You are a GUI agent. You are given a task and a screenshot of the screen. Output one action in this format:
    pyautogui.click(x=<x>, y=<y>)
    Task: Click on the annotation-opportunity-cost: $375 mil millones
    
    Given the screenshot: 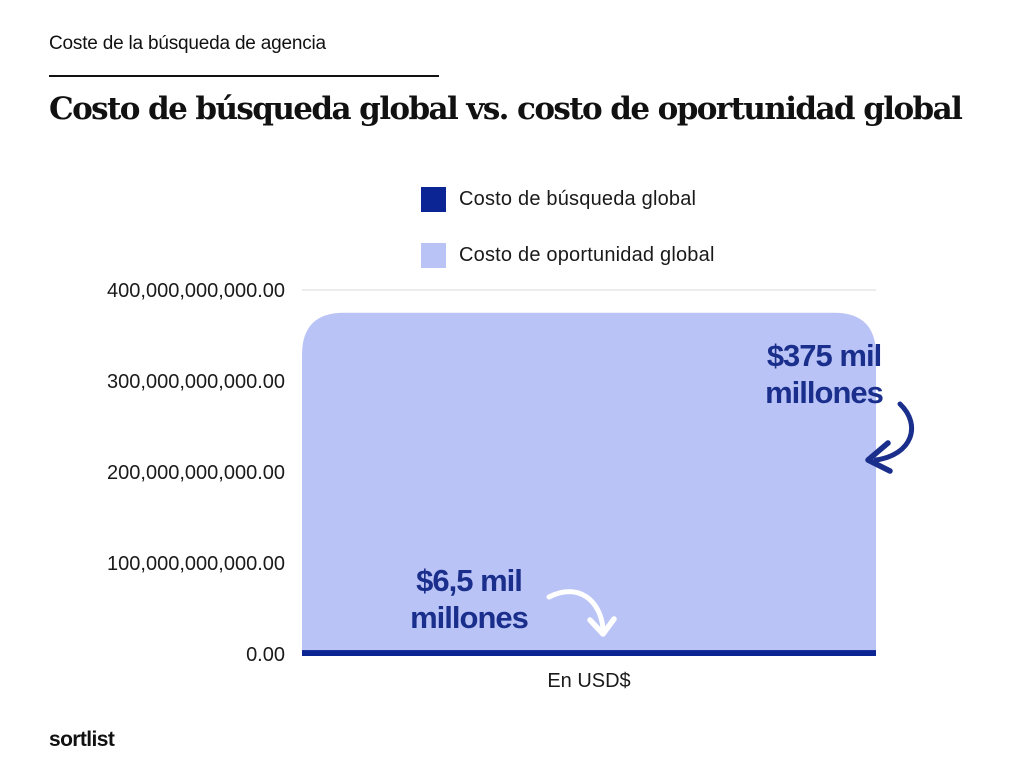 What is the action you would take?
    pyautogui.click(x=839, y=406)
    